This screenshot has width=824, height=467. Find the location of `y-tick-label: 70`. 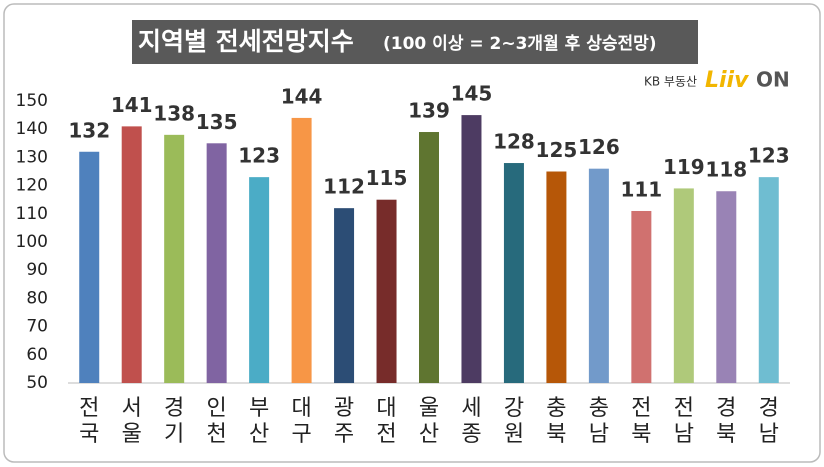

y-tick-label: 70 is located at coordinates (37, 327).